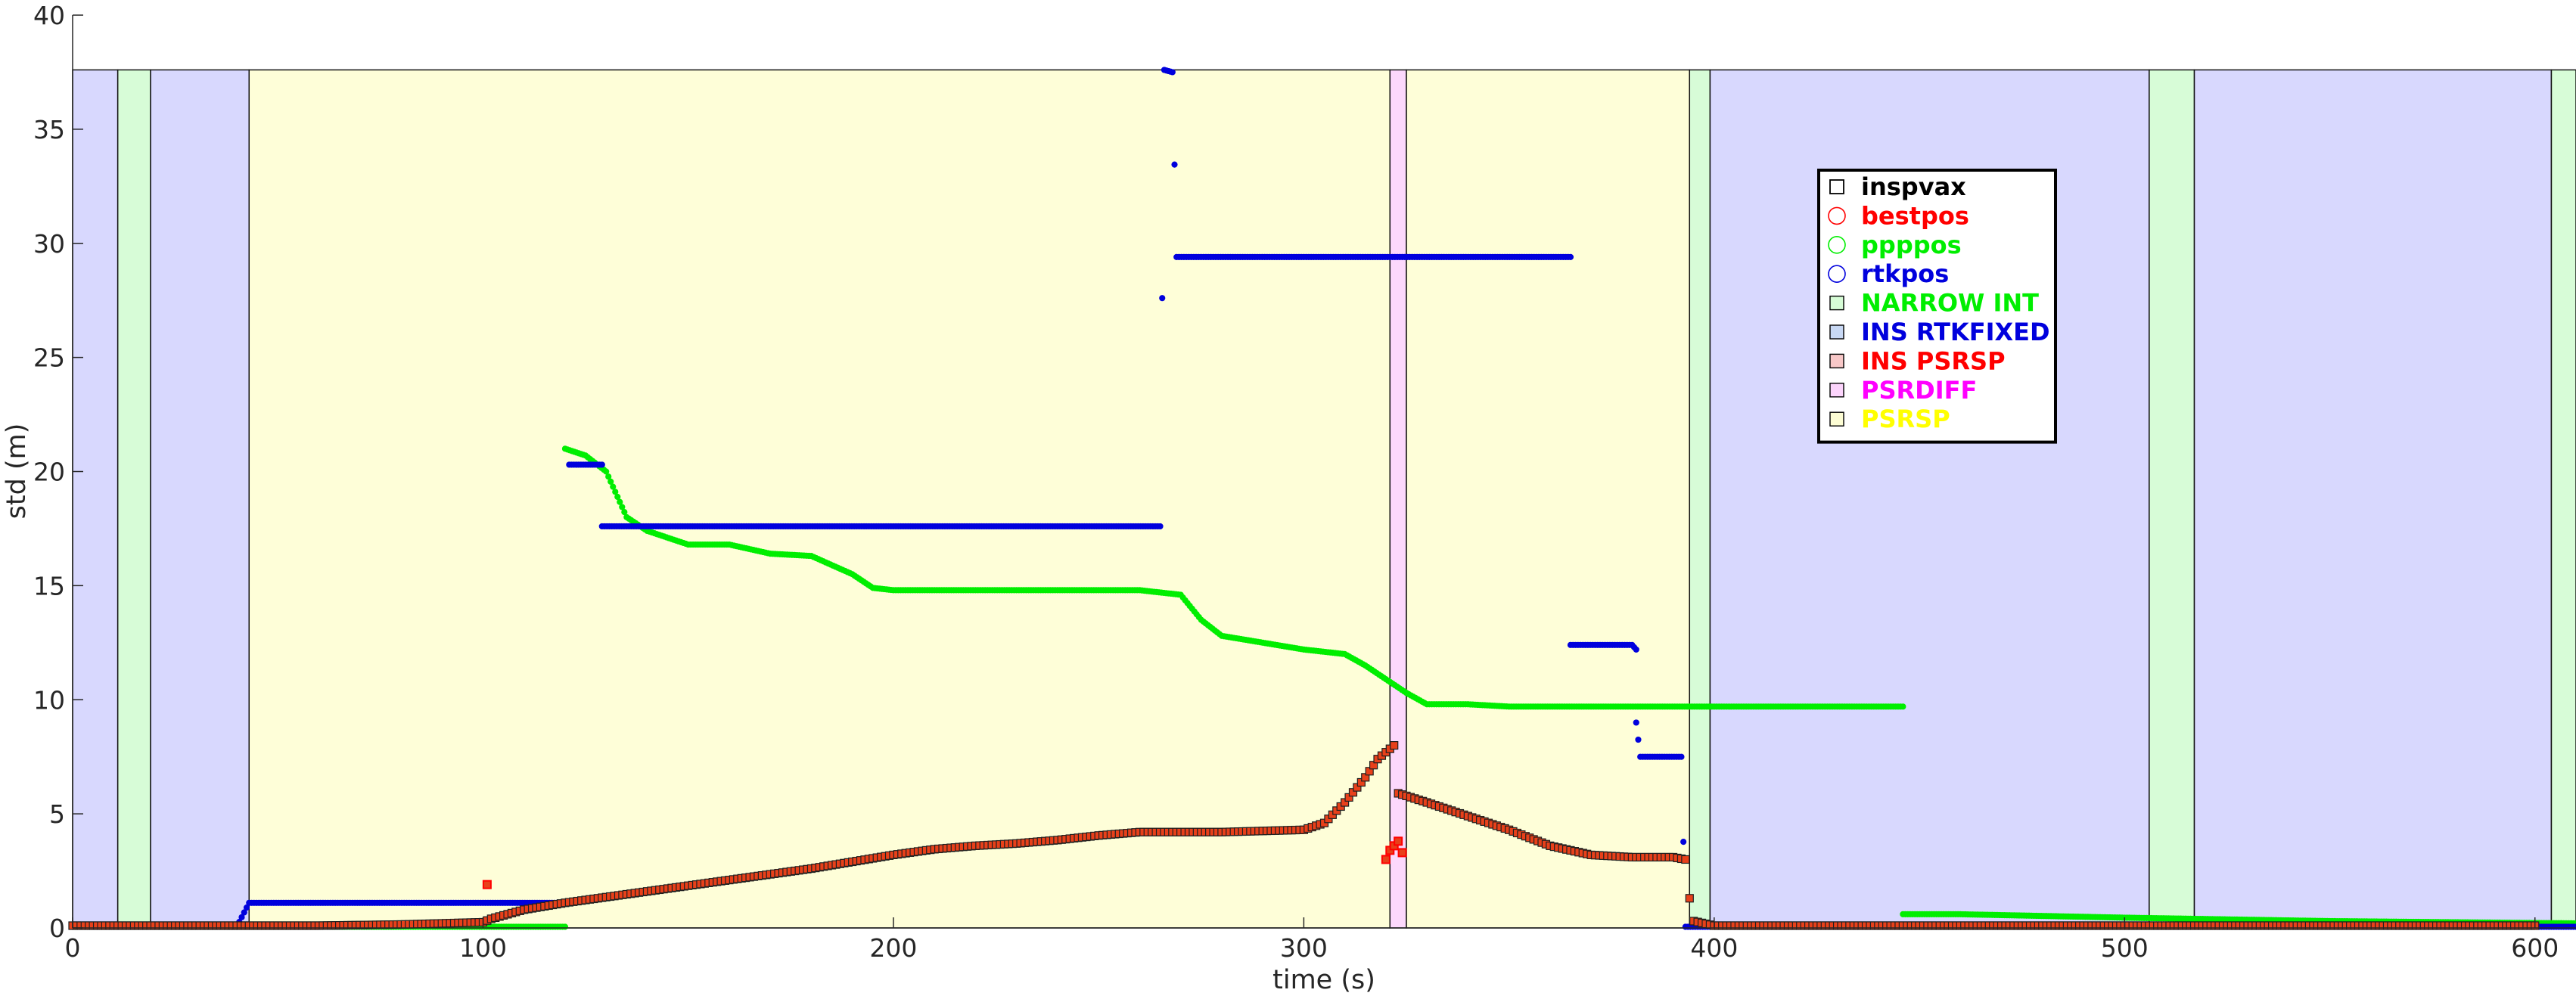 The width and height of the screenshot is (2576, 996). What do you see at coordinates (1905, 273) in the screenshot?
I see `legend-label: rtkpos` at bounding box center [1905, 273].